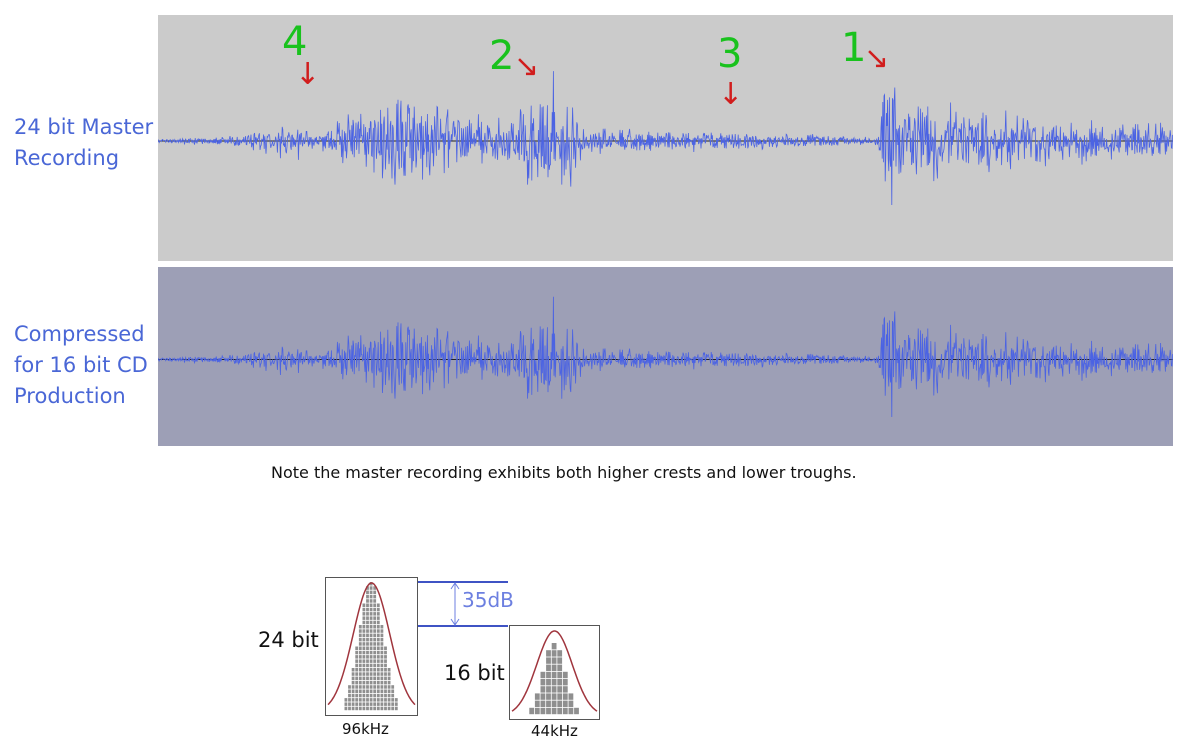  Describe the element at coordinates (79, 334) in the screenshot. I see `compressed-label-line-1: Compressed` at that location.